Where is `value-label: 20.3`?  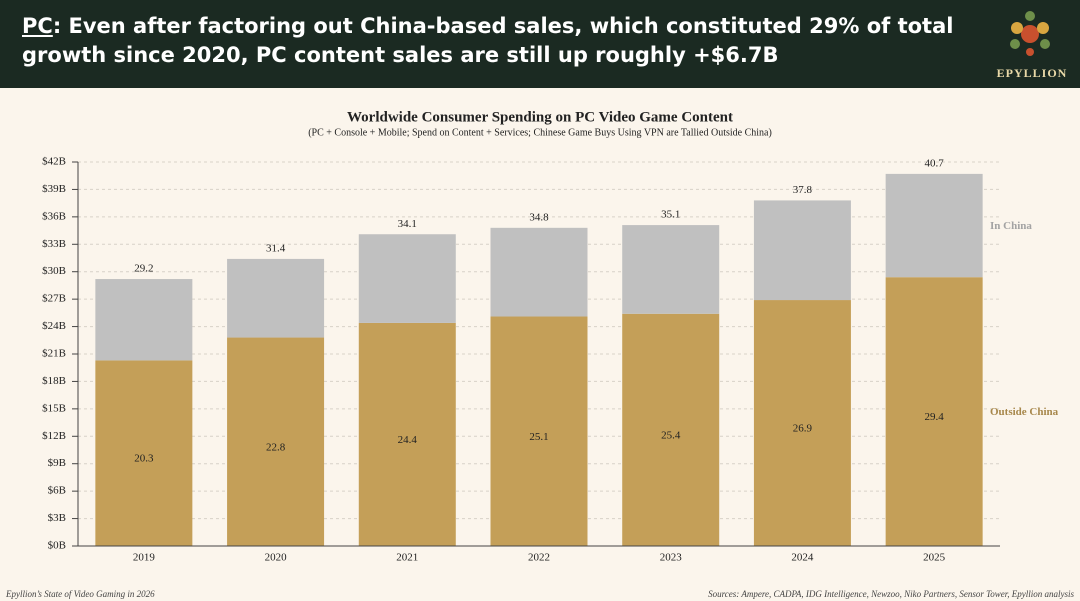 value-label: 20.3 is located at coordinates (144, 459).